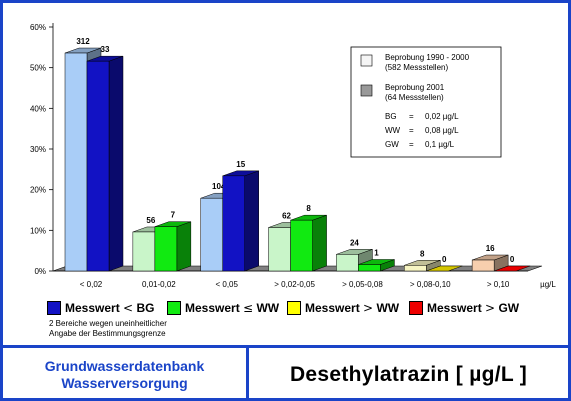  I want to click on y-tick-label: 40%, so click(38, 108).